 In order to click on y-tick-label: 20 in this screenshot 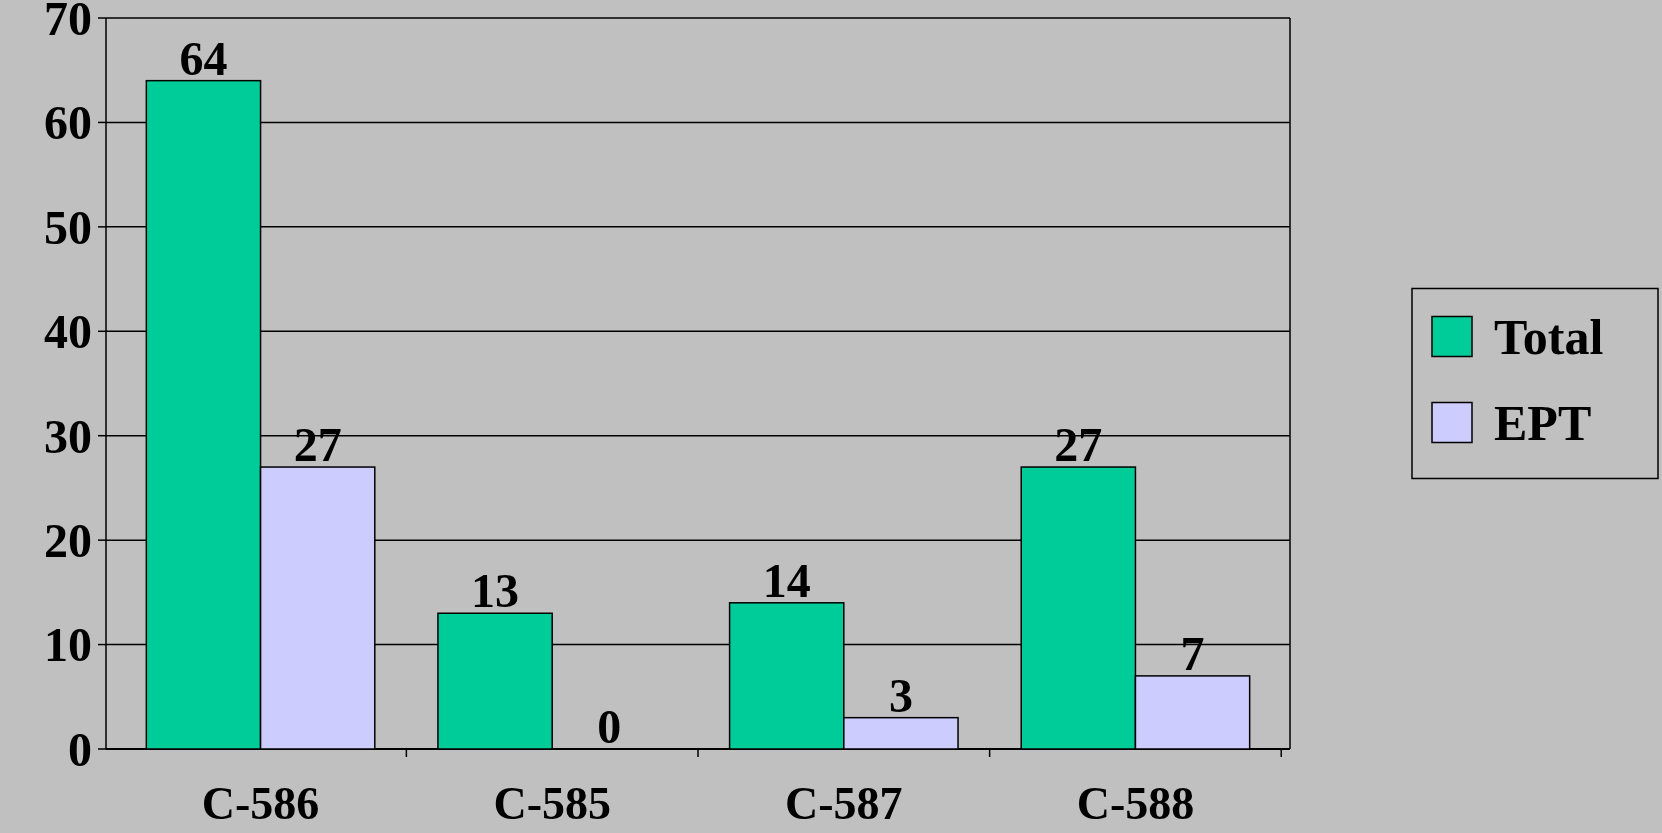, I will do `click(68, 540)`.